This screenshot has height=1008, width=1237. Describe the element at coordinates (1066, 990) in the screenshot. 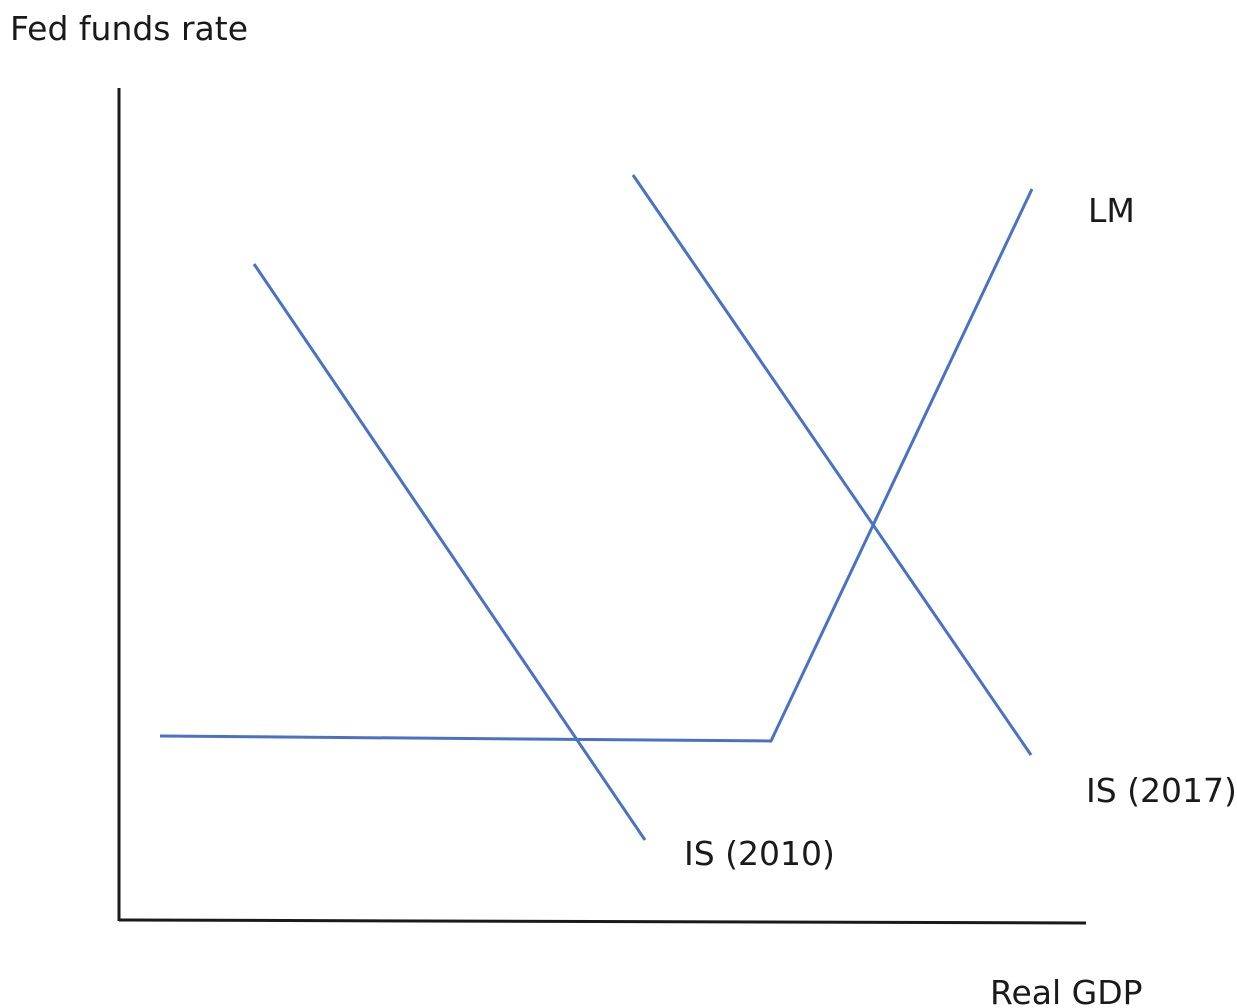

I see `x-axis-label: Real GDP` at that location.